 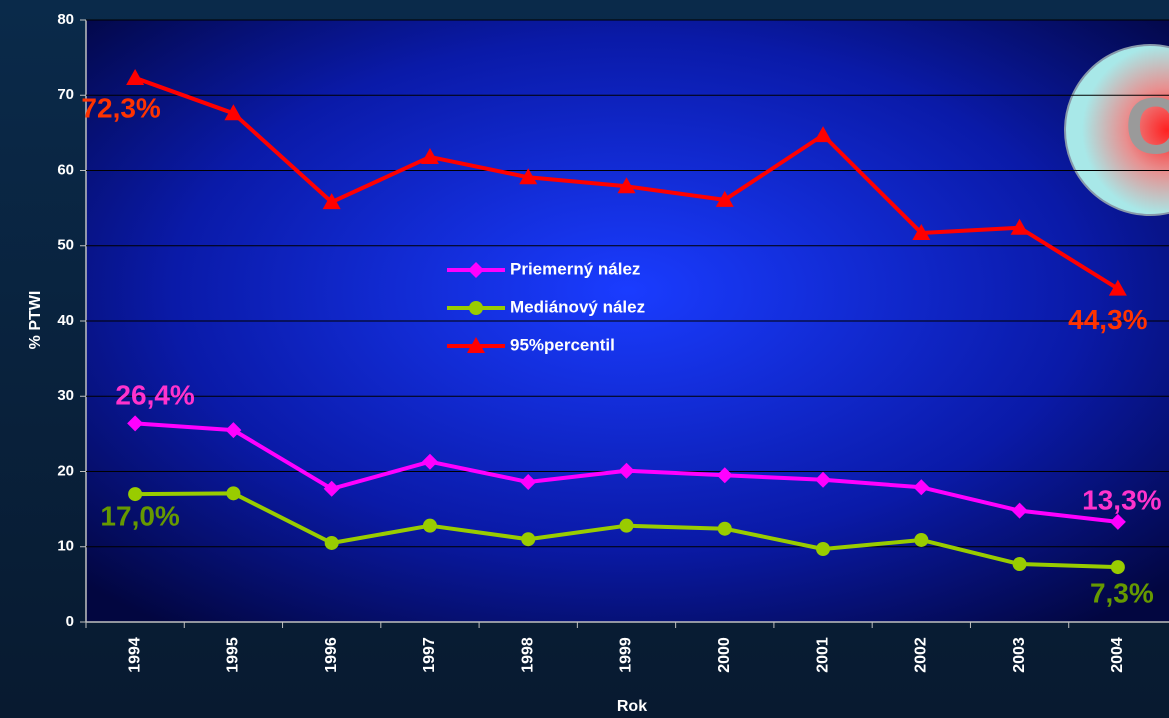 What do you see at coordinates (154, 395) in the screenshot?
I see `data-label: 26,4%` at bounding box center [154, 395].